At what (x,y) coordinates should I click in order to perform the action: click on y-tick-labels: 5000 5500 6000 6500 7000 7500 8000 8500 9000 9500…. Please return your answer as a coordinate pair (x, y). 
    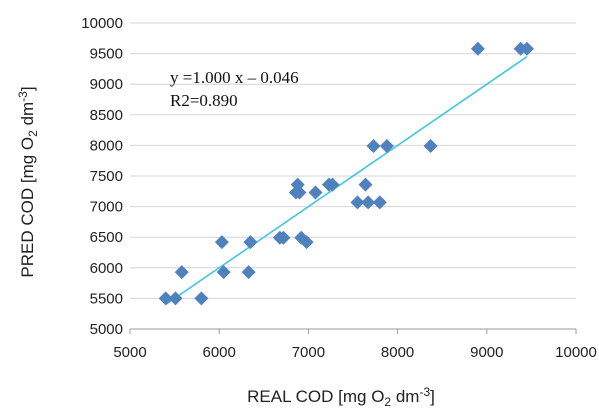
    Looking at the image, I should click on (102, 176).